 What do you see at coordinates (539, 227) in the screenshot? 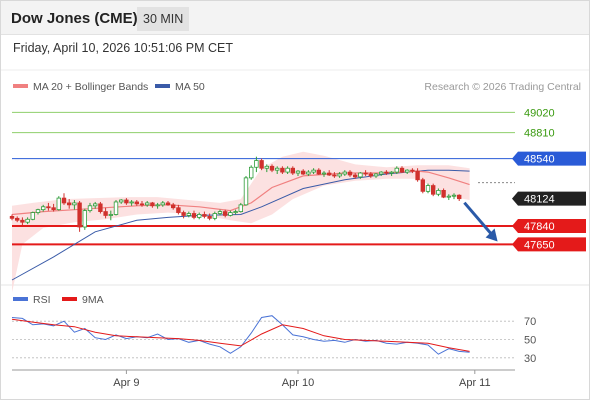
I see `level-label-support-3: 47840` at bounding box center [539, 227].